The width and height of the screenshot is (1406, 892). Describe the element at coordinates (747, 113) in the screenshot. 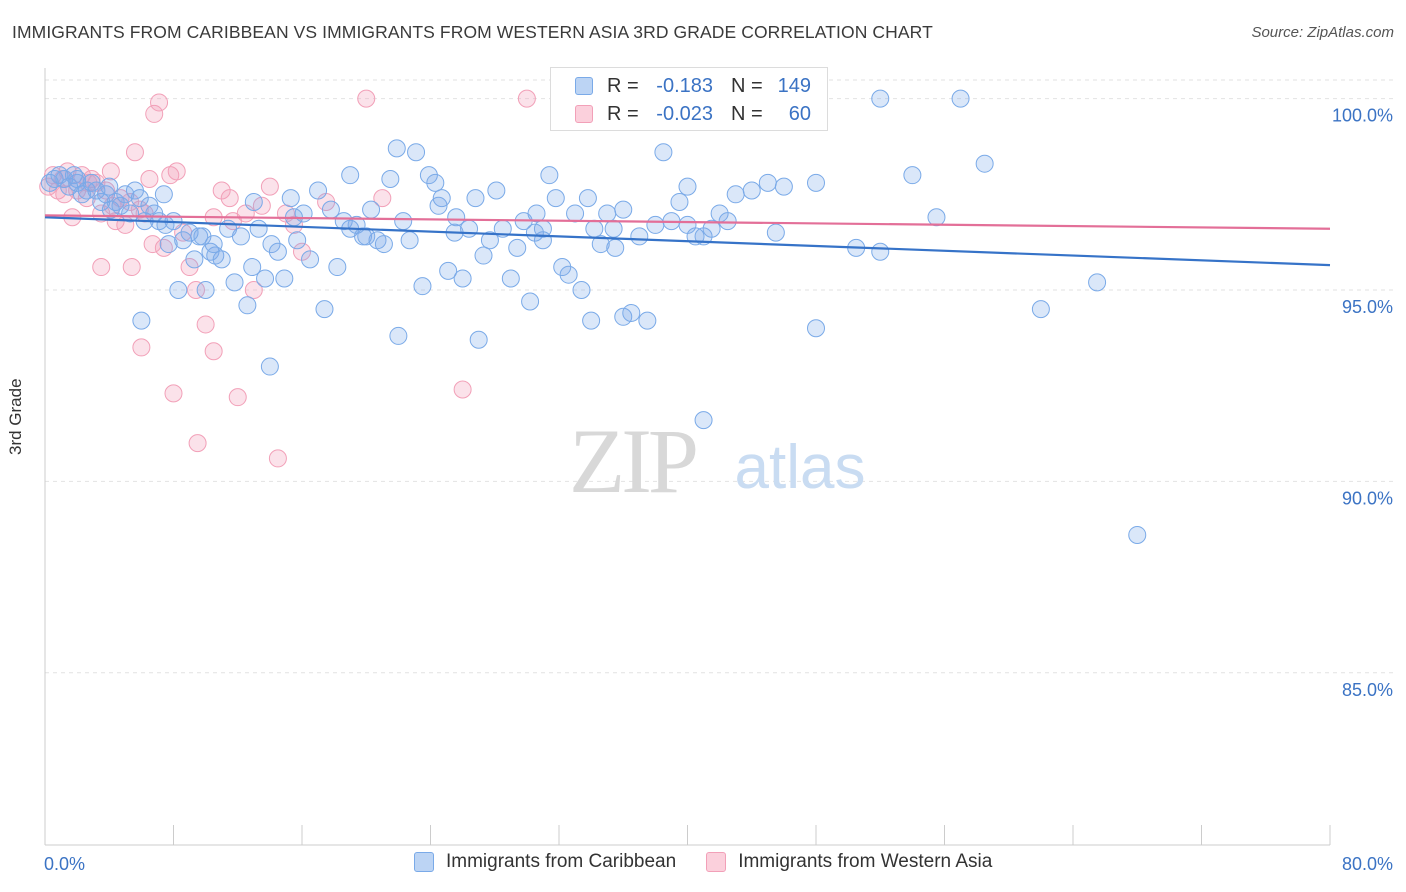

I see `legend-n-label: N =` at that location.